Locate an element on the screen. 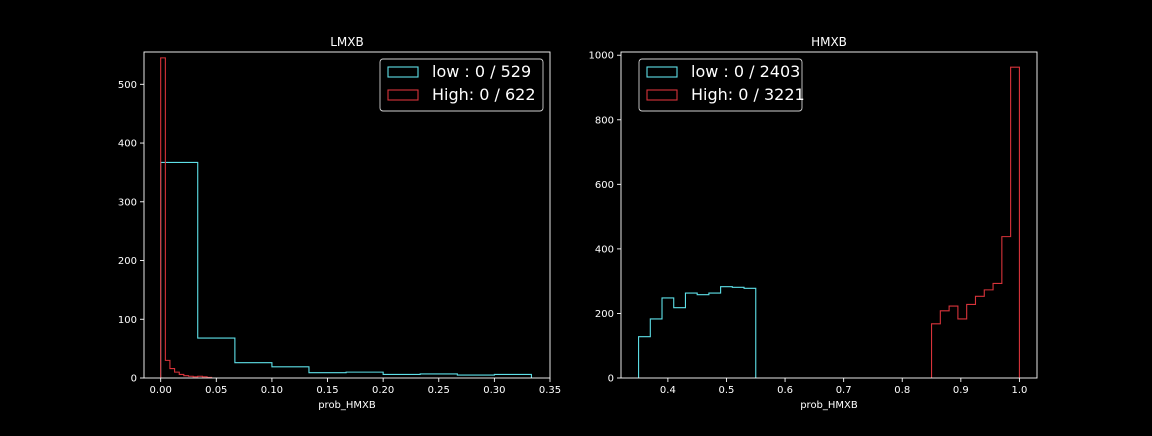 Image resolution: width=1152 pixels, height=436 pixels. x-tick-label: 0.9 is located at coordinates (961, 390).